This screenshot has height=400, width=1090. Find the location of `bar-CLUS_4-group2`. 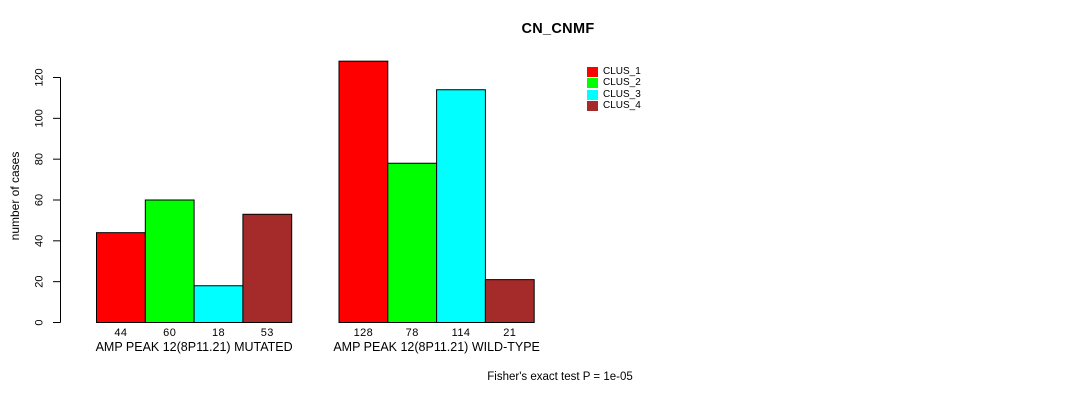

bar-CLUS_4-group2 is located at coordinates (509, 301).